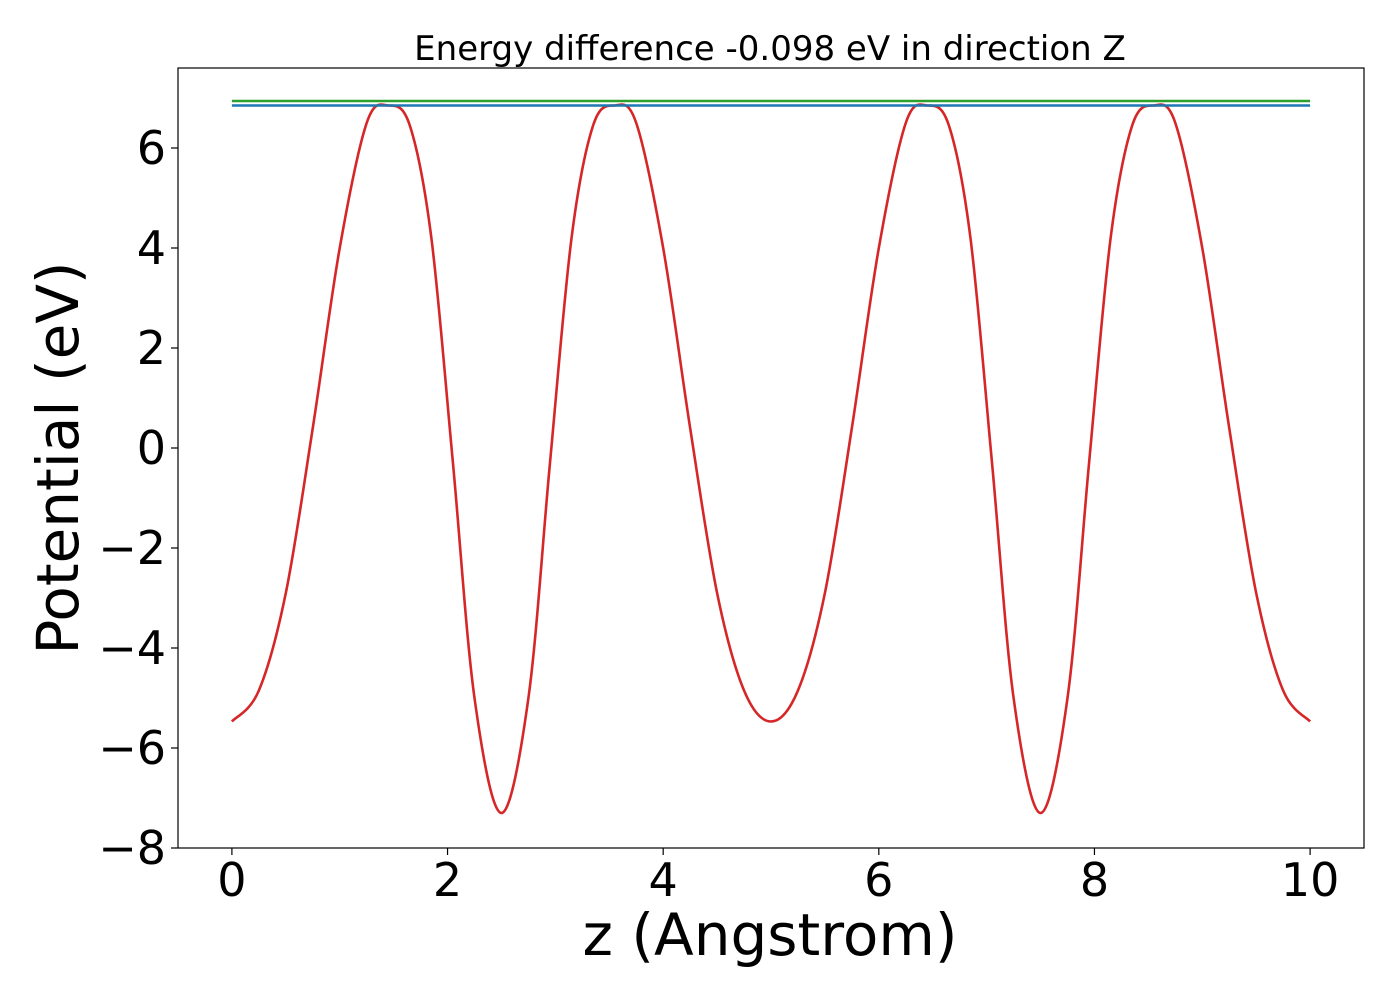 The image size is (1400, 1000). Describe the element at coordinates (663, 880) in the screenshot. I see `x-tick-label: 4` at that location.